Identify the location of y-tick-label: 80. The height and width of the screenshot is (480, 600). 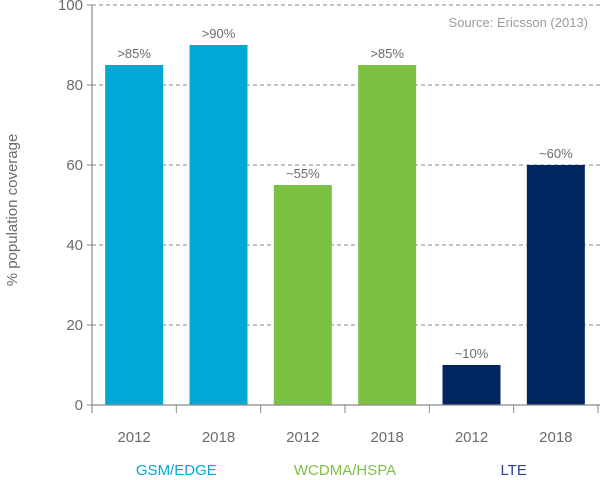
(74, 85).